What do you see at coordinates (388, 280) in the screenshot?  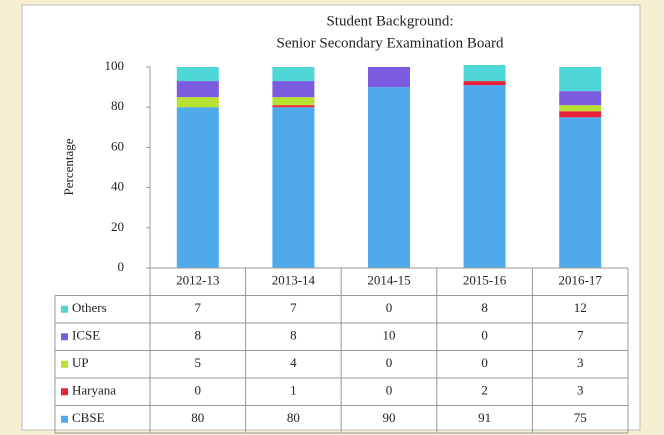 I see `x-tick-label: 2014-15` at bounding box center [388, 280].